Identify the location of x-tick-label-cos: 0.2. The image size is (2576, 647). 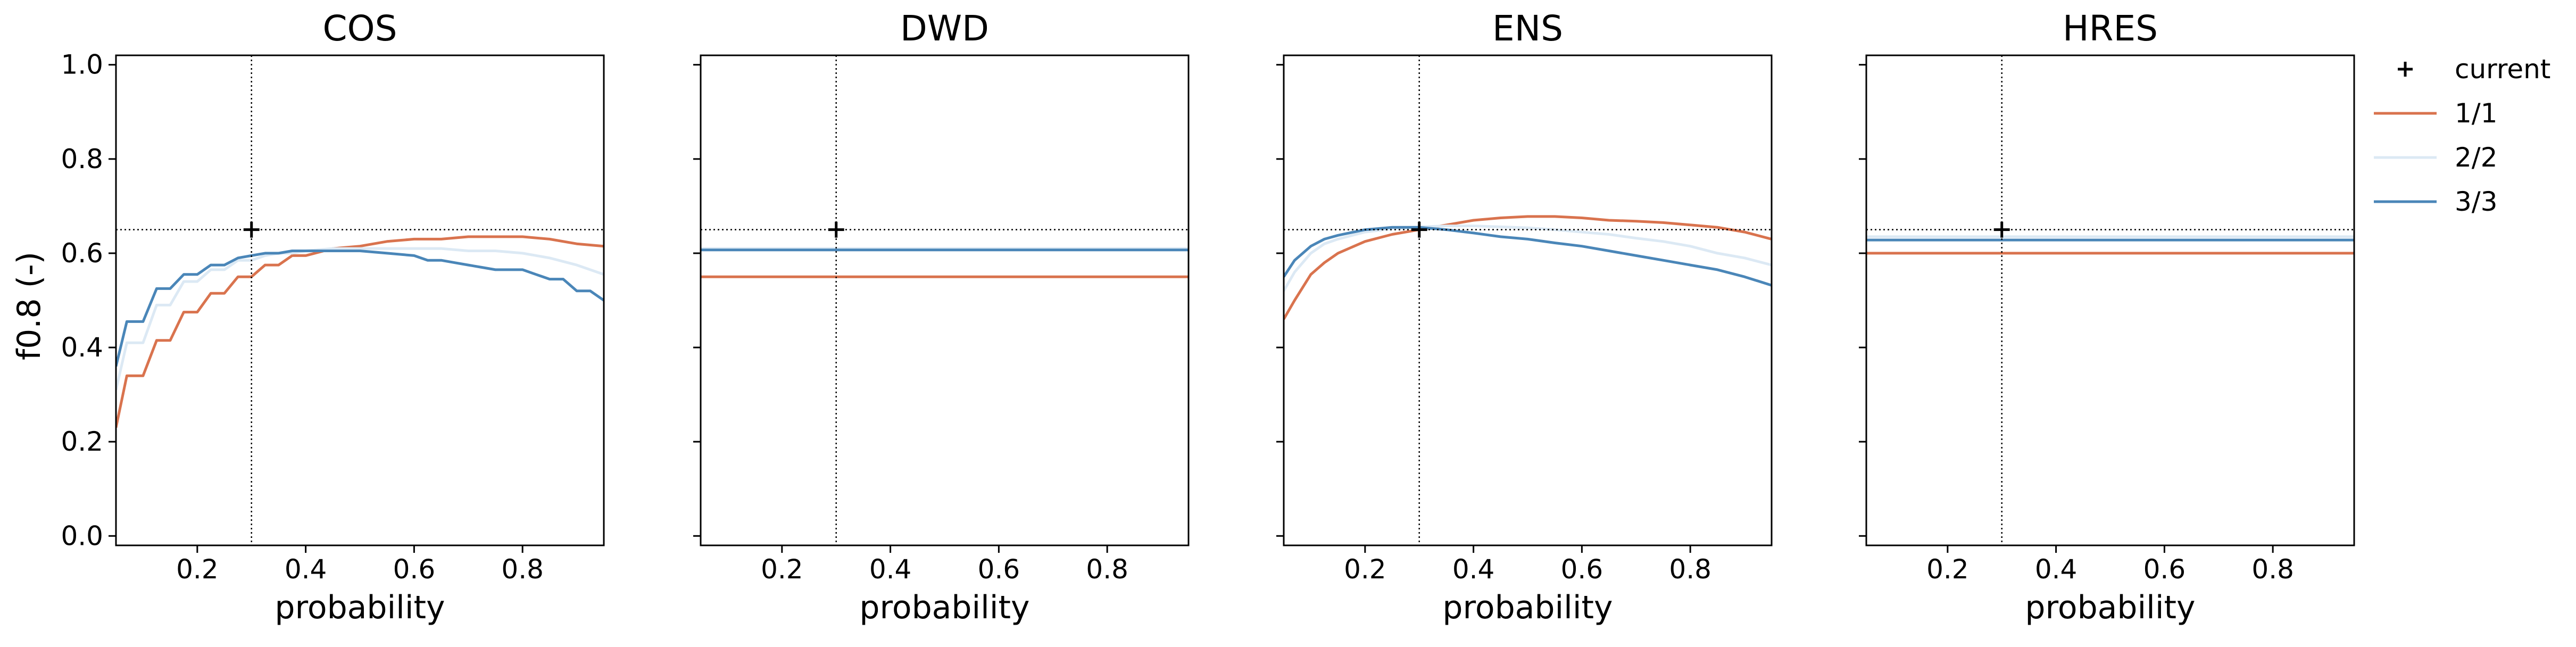
(197, 569).